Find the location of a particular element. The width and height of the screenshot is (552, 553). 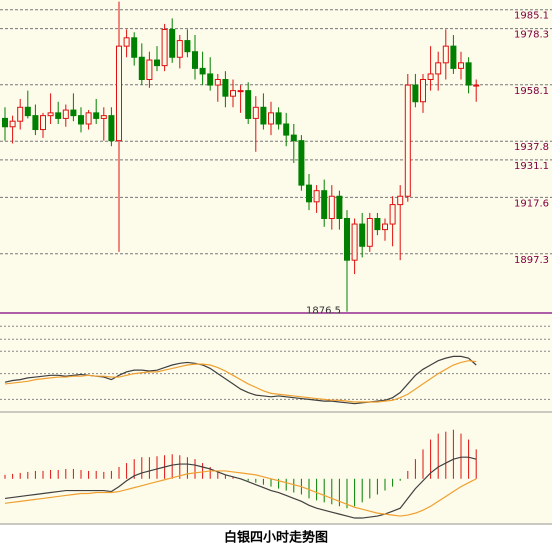

price-label: 1937.8 is located at coordinates (531, 147).